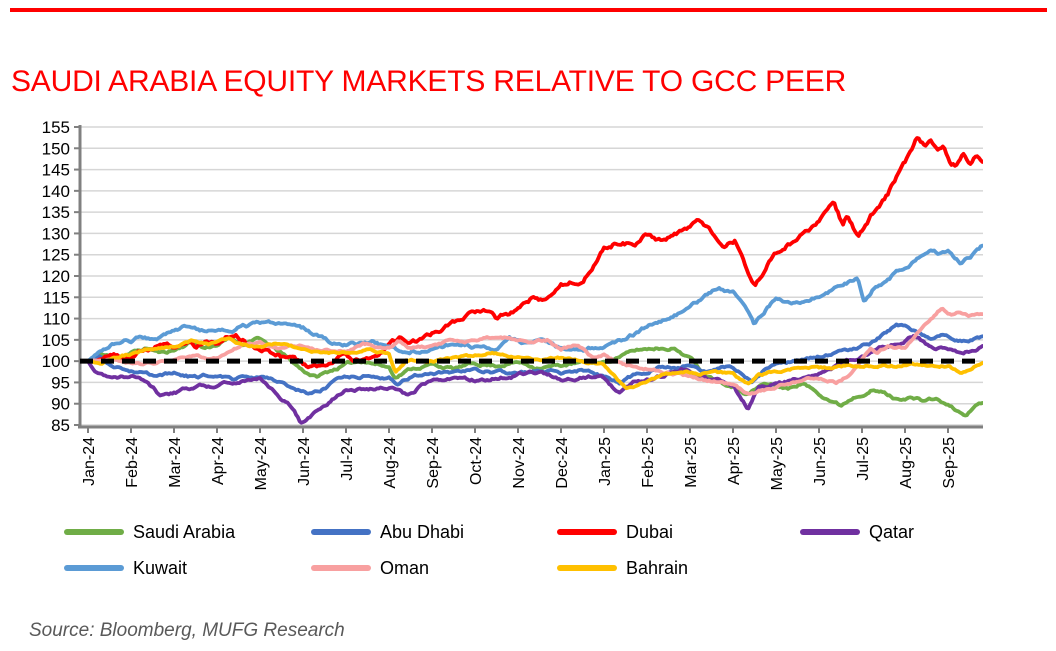 This screenshot has height=651, width=1056. I want to click on x-axis-label: Jun-25, so click(820, 461).